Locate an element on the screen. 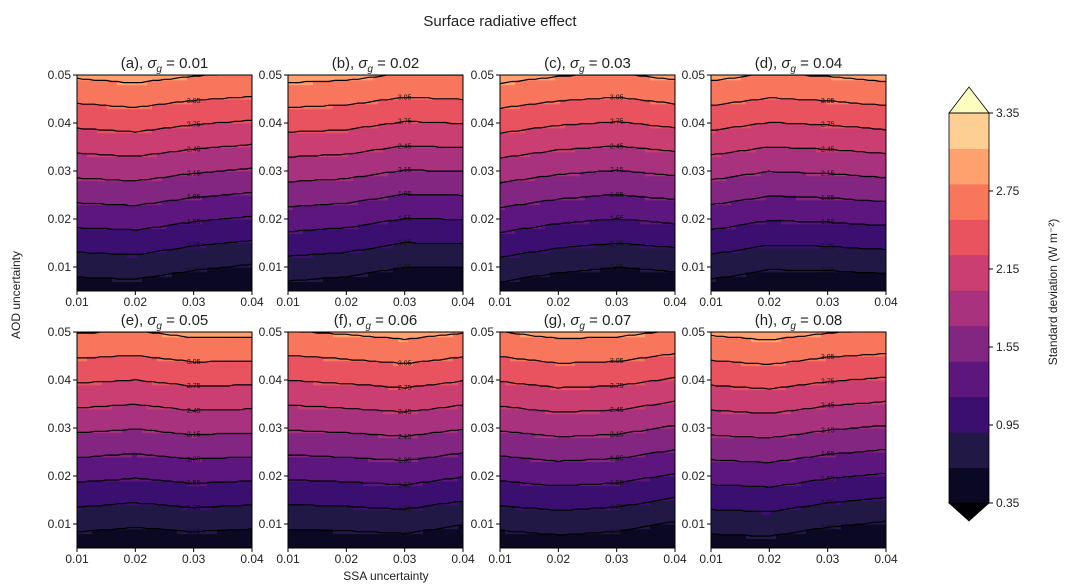 The image size is (1065, 584). y-tick-label: 0.05 is located at coordinates (483, 75).